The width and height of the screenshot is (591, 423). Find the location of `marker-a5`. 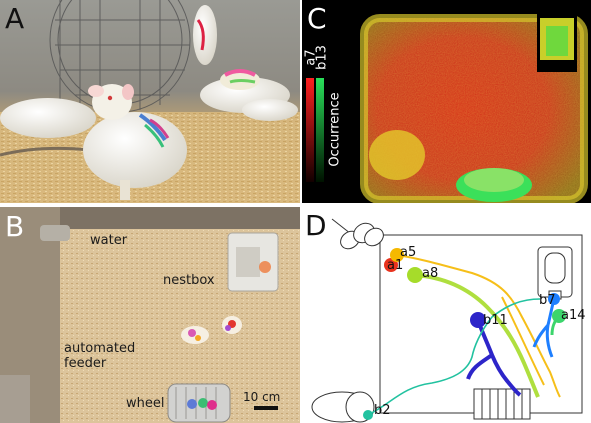

marker-a5 is located at coordinates (397, 255).